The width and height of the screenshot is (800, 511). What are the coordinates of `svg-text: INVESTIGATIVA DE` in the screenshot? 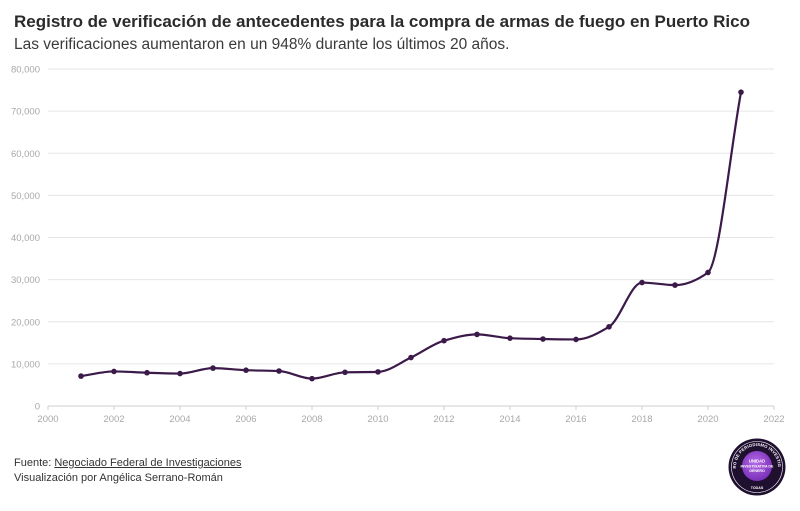 It's located at (757, 467).